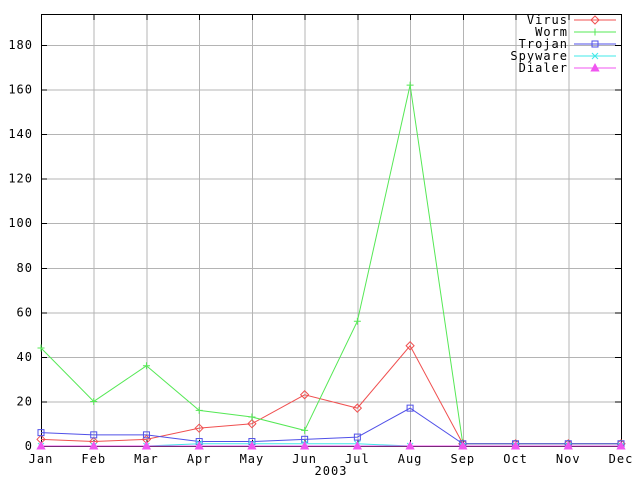 Image resolution: width=640 pixels, height=480 pixels. I want to click on x-tick-label: Feb, so click(93, 459).